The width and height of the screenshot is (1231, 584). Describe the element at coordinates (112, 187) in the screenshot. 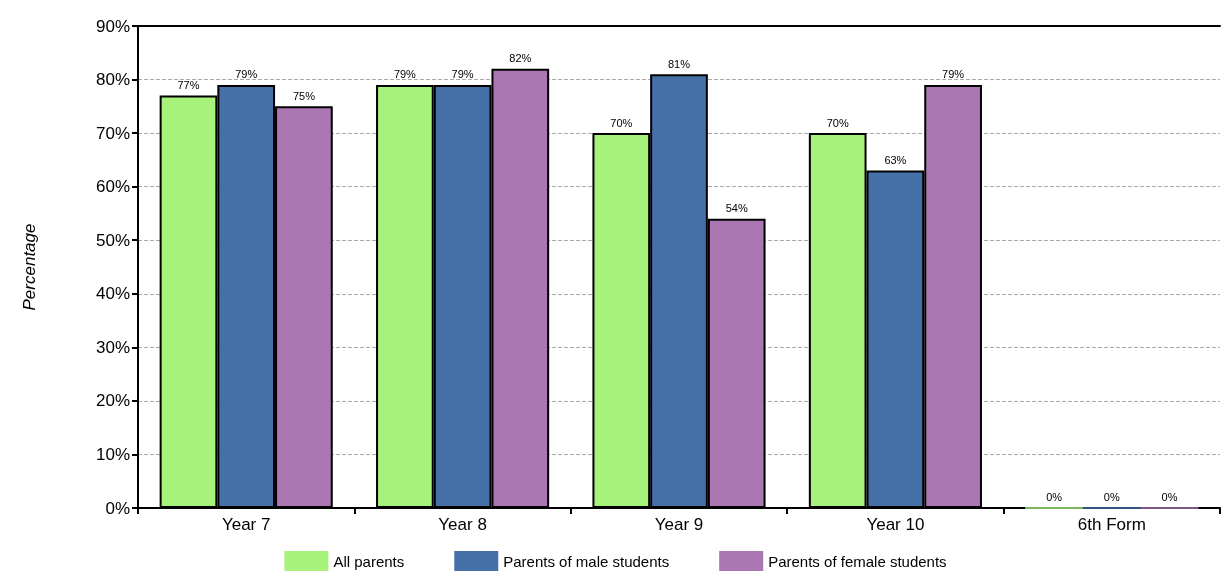

I see `y-tick-label: 60%` at that location.